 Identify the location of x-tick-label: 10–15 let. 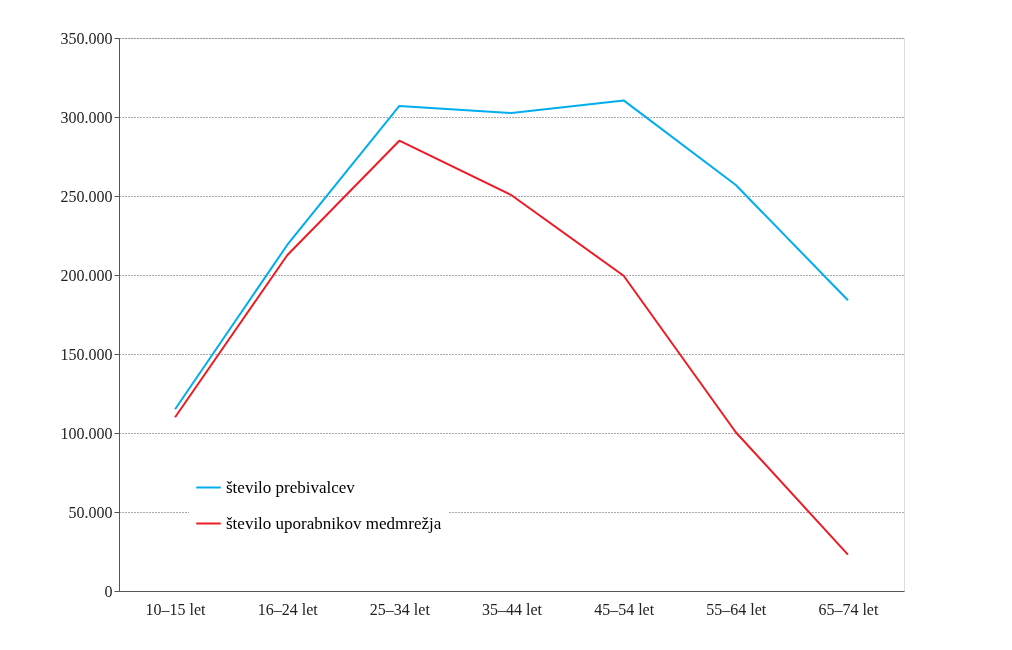
(176, 609).